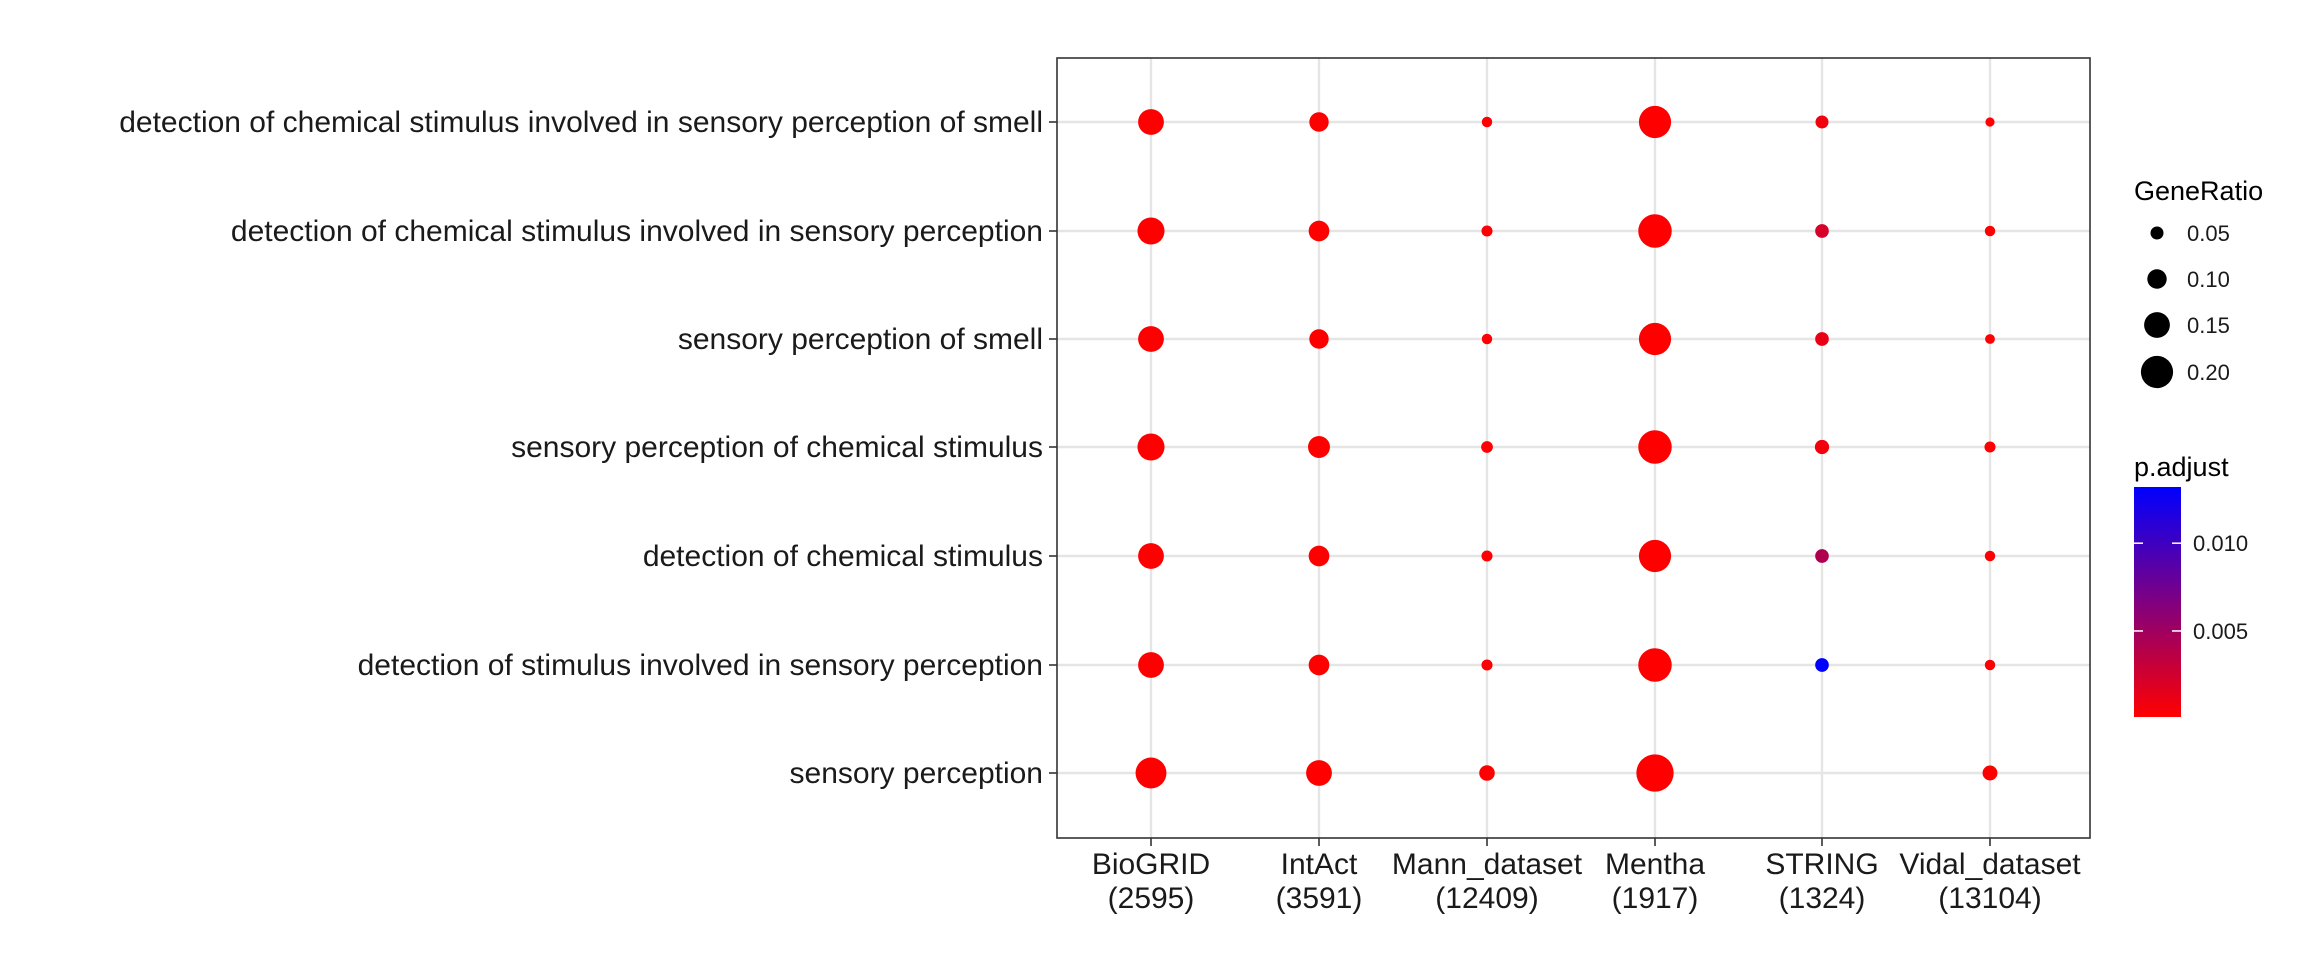  Describe the element at coordinates (1319, 665) in the screenshot. I see `point-detection-of-stimulus-involved-in-sensory-perception-IntAct` at that location.